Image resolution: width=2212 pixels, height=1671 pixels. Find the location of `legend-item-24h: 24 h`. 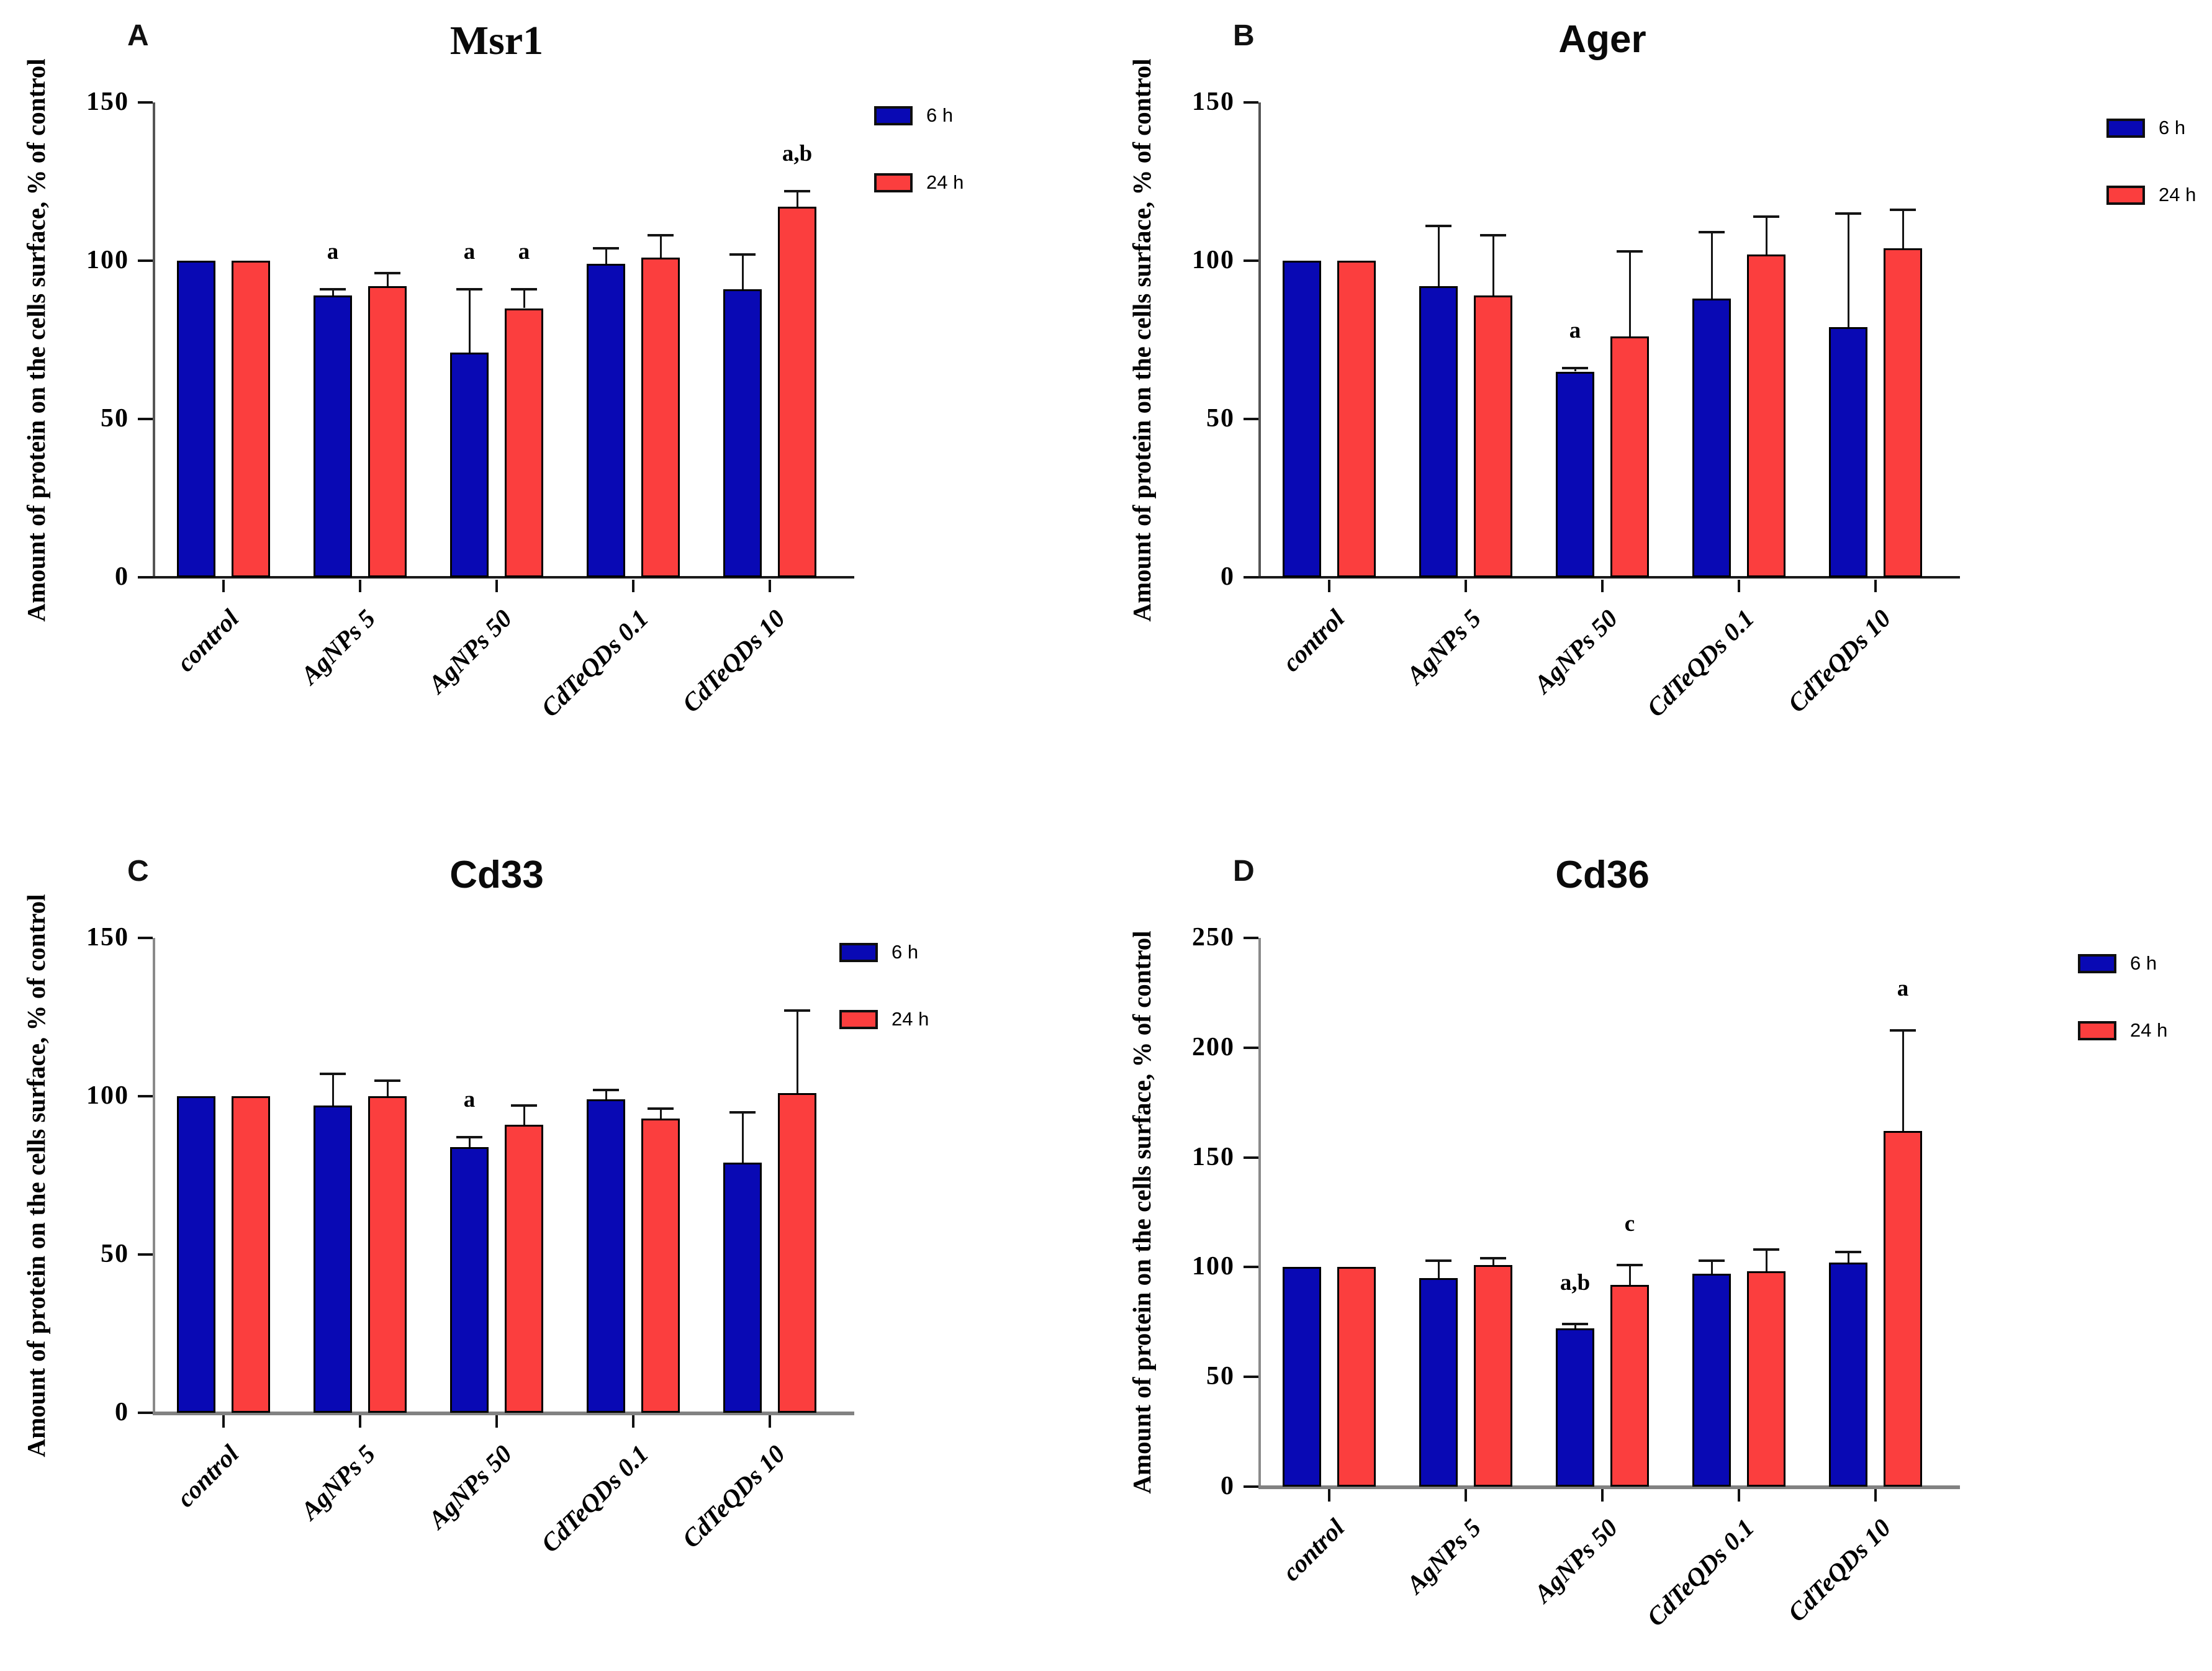

legend-item-24h: 24 h is located at coordinates (2122, 1030).